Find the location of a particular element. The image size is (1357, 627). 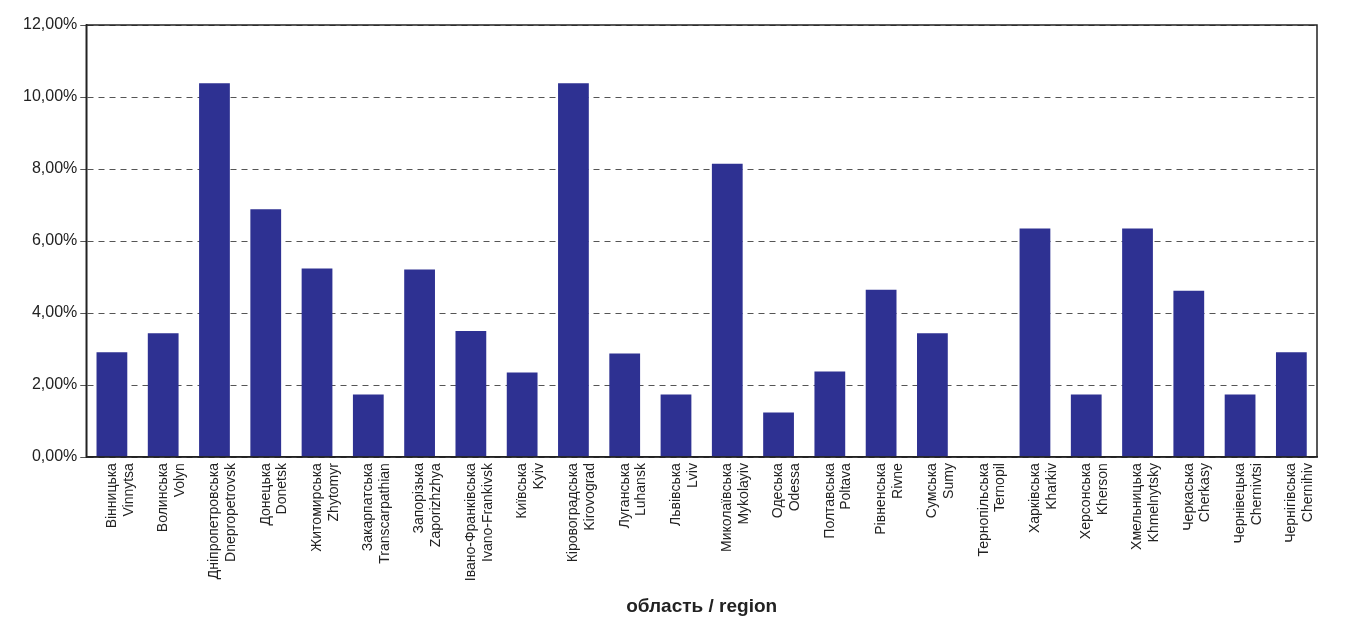

x-tick-label: Черкаська Cherkasy is located at coordinates (1196, 496).